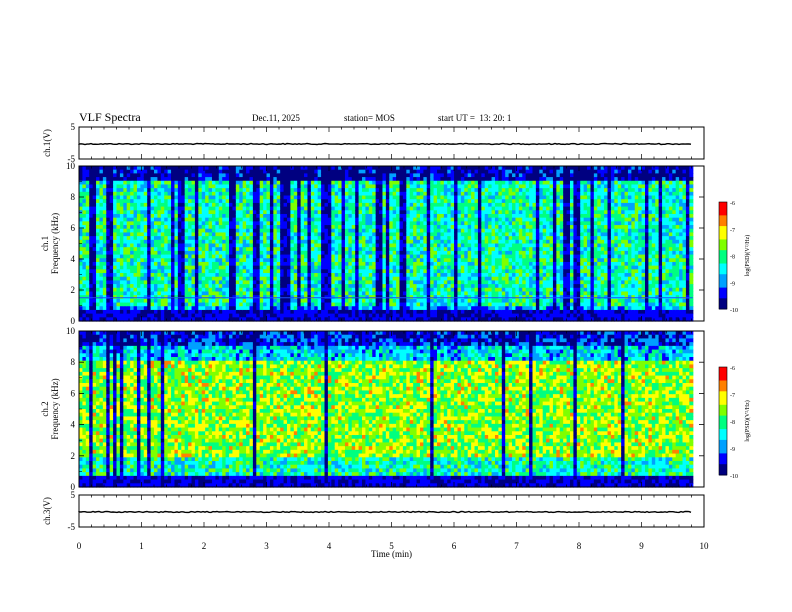  Describe the element at coordinates (705, 546) in the screenshot. I see `x-tick-label: 10` at that location.